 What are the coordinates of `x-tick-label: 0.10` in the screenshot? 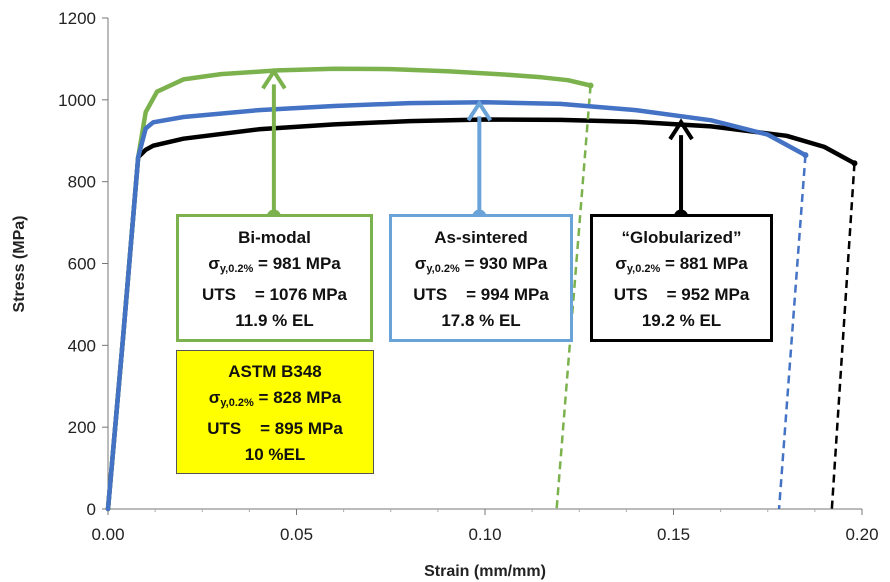 It's located at (484, 534).